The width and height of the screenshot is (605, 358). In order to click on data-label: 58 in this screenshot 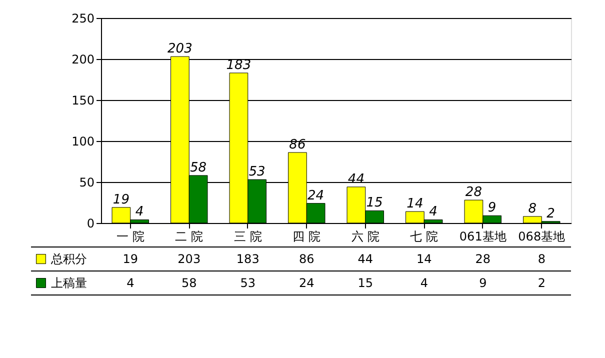, I will do `click(189, 283)`.